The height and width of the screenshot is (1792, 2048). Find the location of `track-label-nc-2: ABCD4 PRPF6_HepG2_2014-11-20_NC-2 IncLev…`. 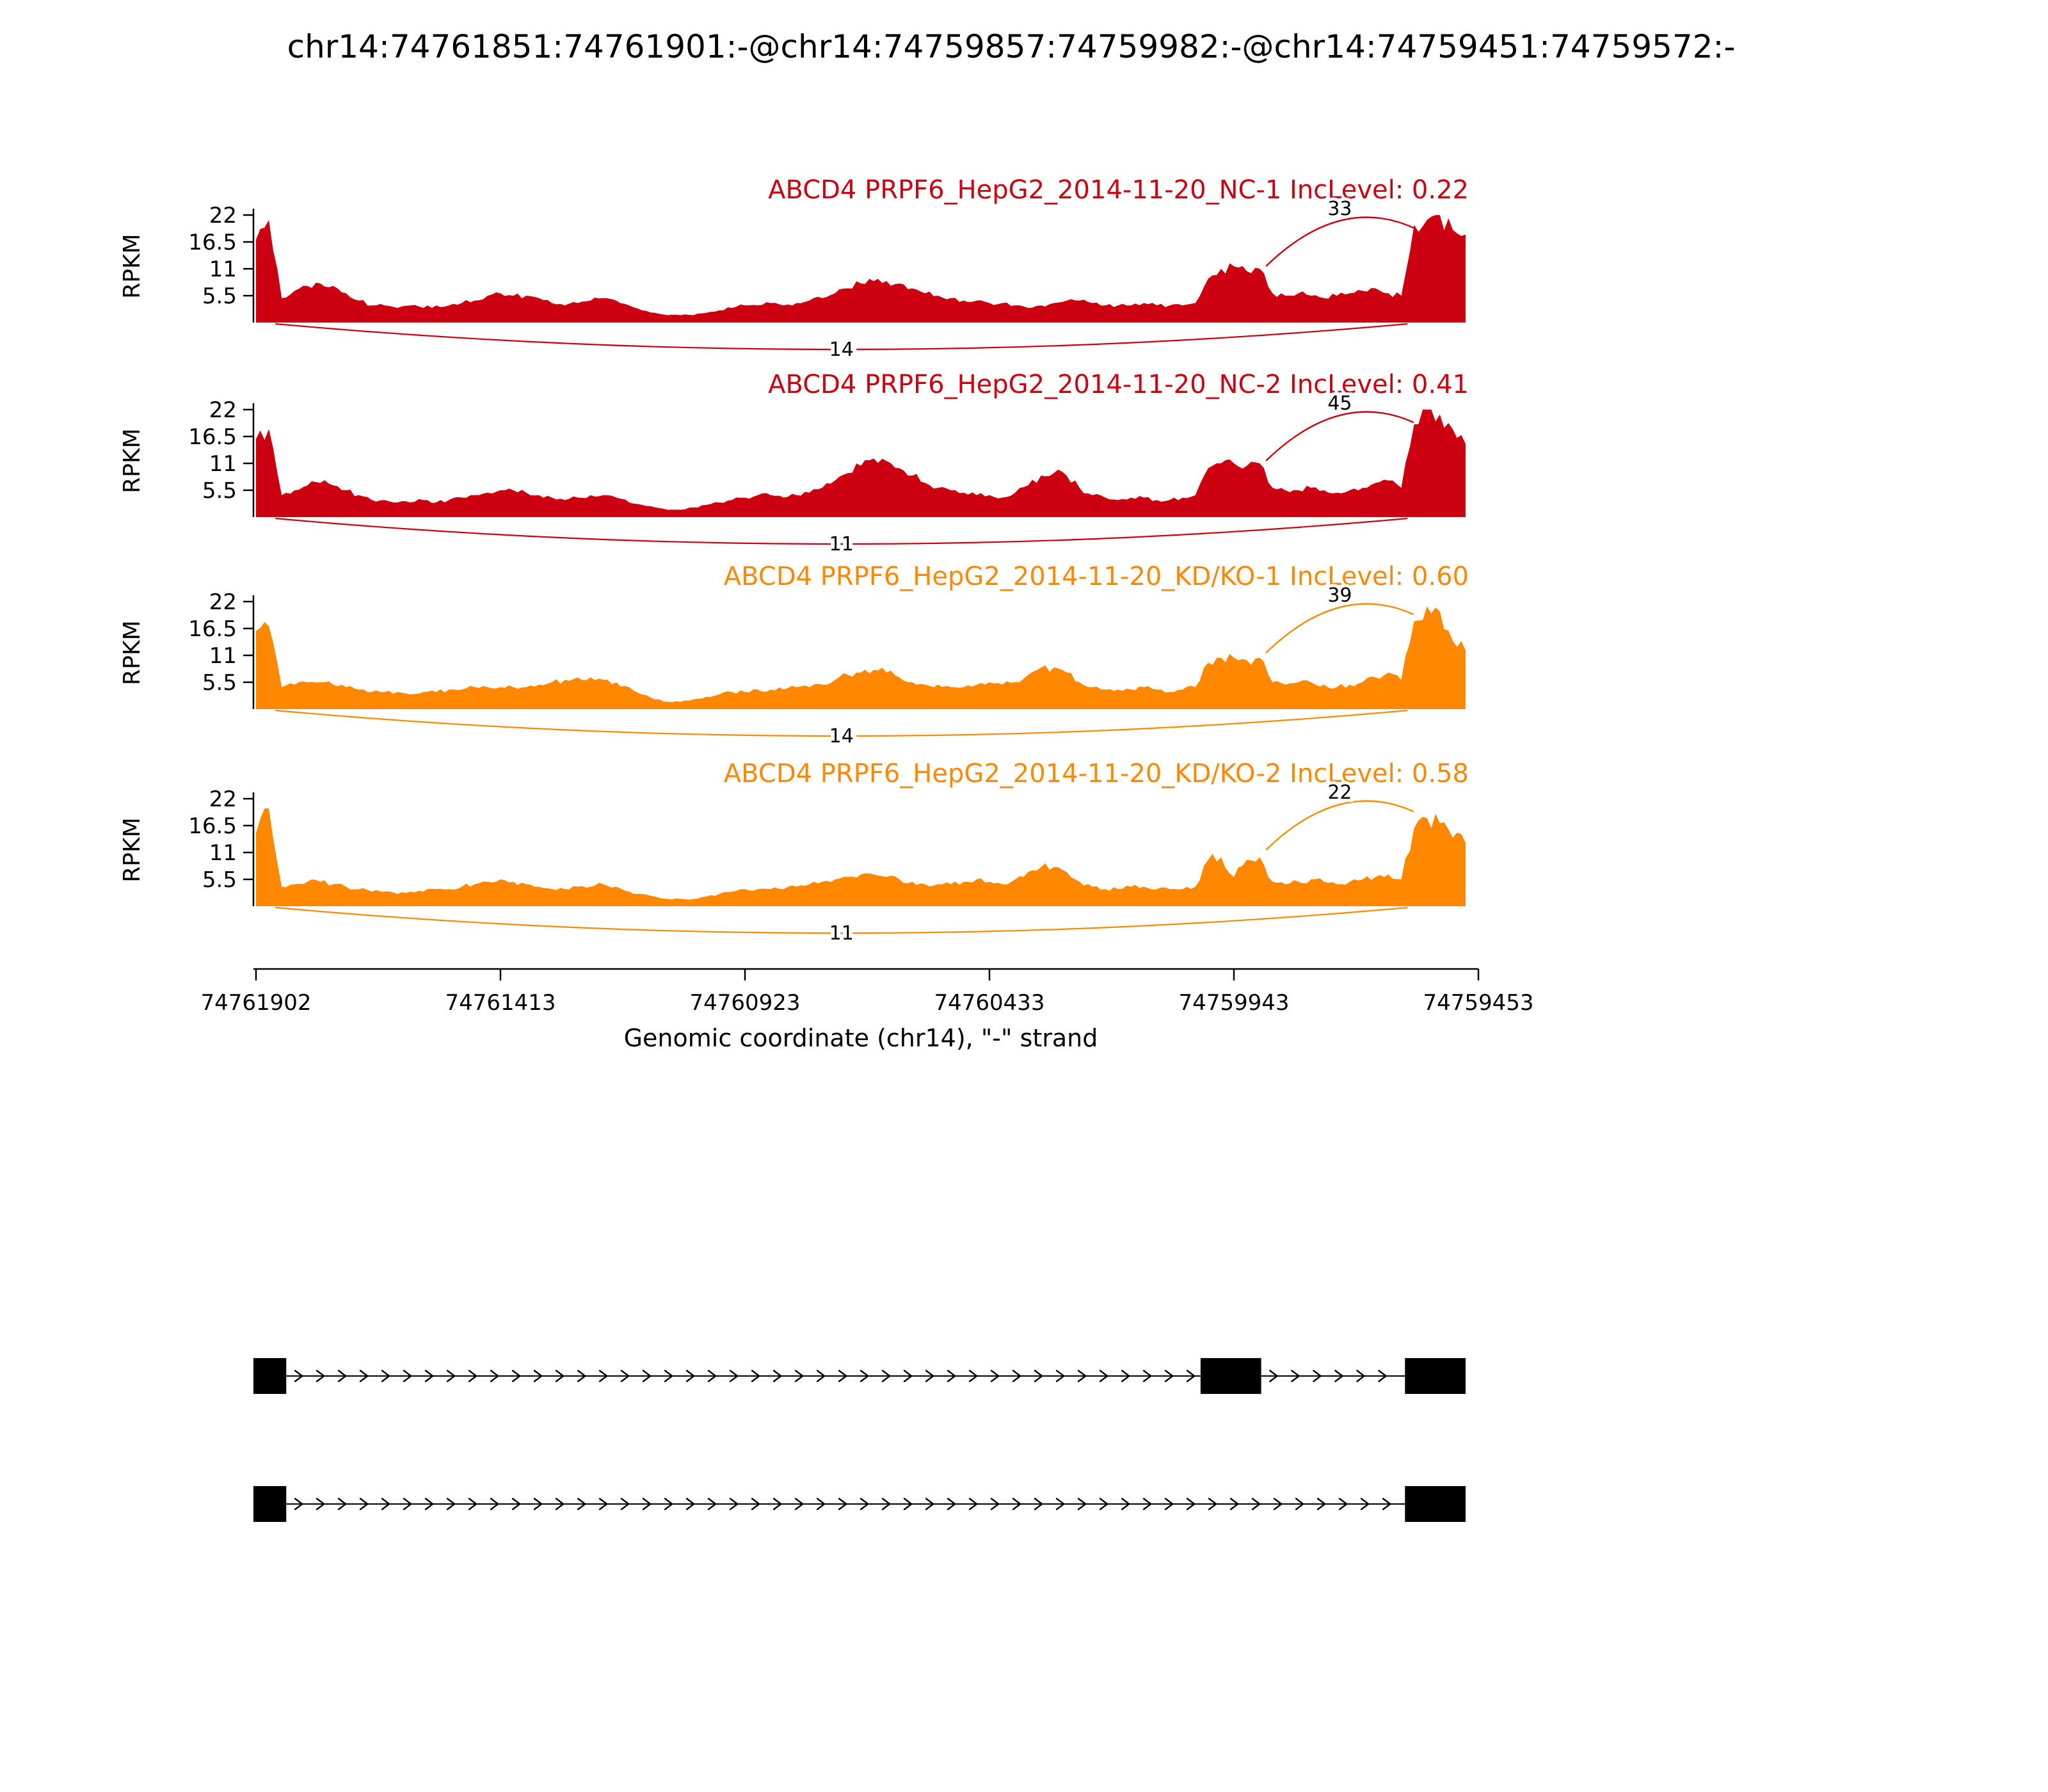

track-label-nc-2: ABCD4 PRPF6_HepG2_2014-11-20_NC-2 IncLev… is located at coordinates (1118, 384).